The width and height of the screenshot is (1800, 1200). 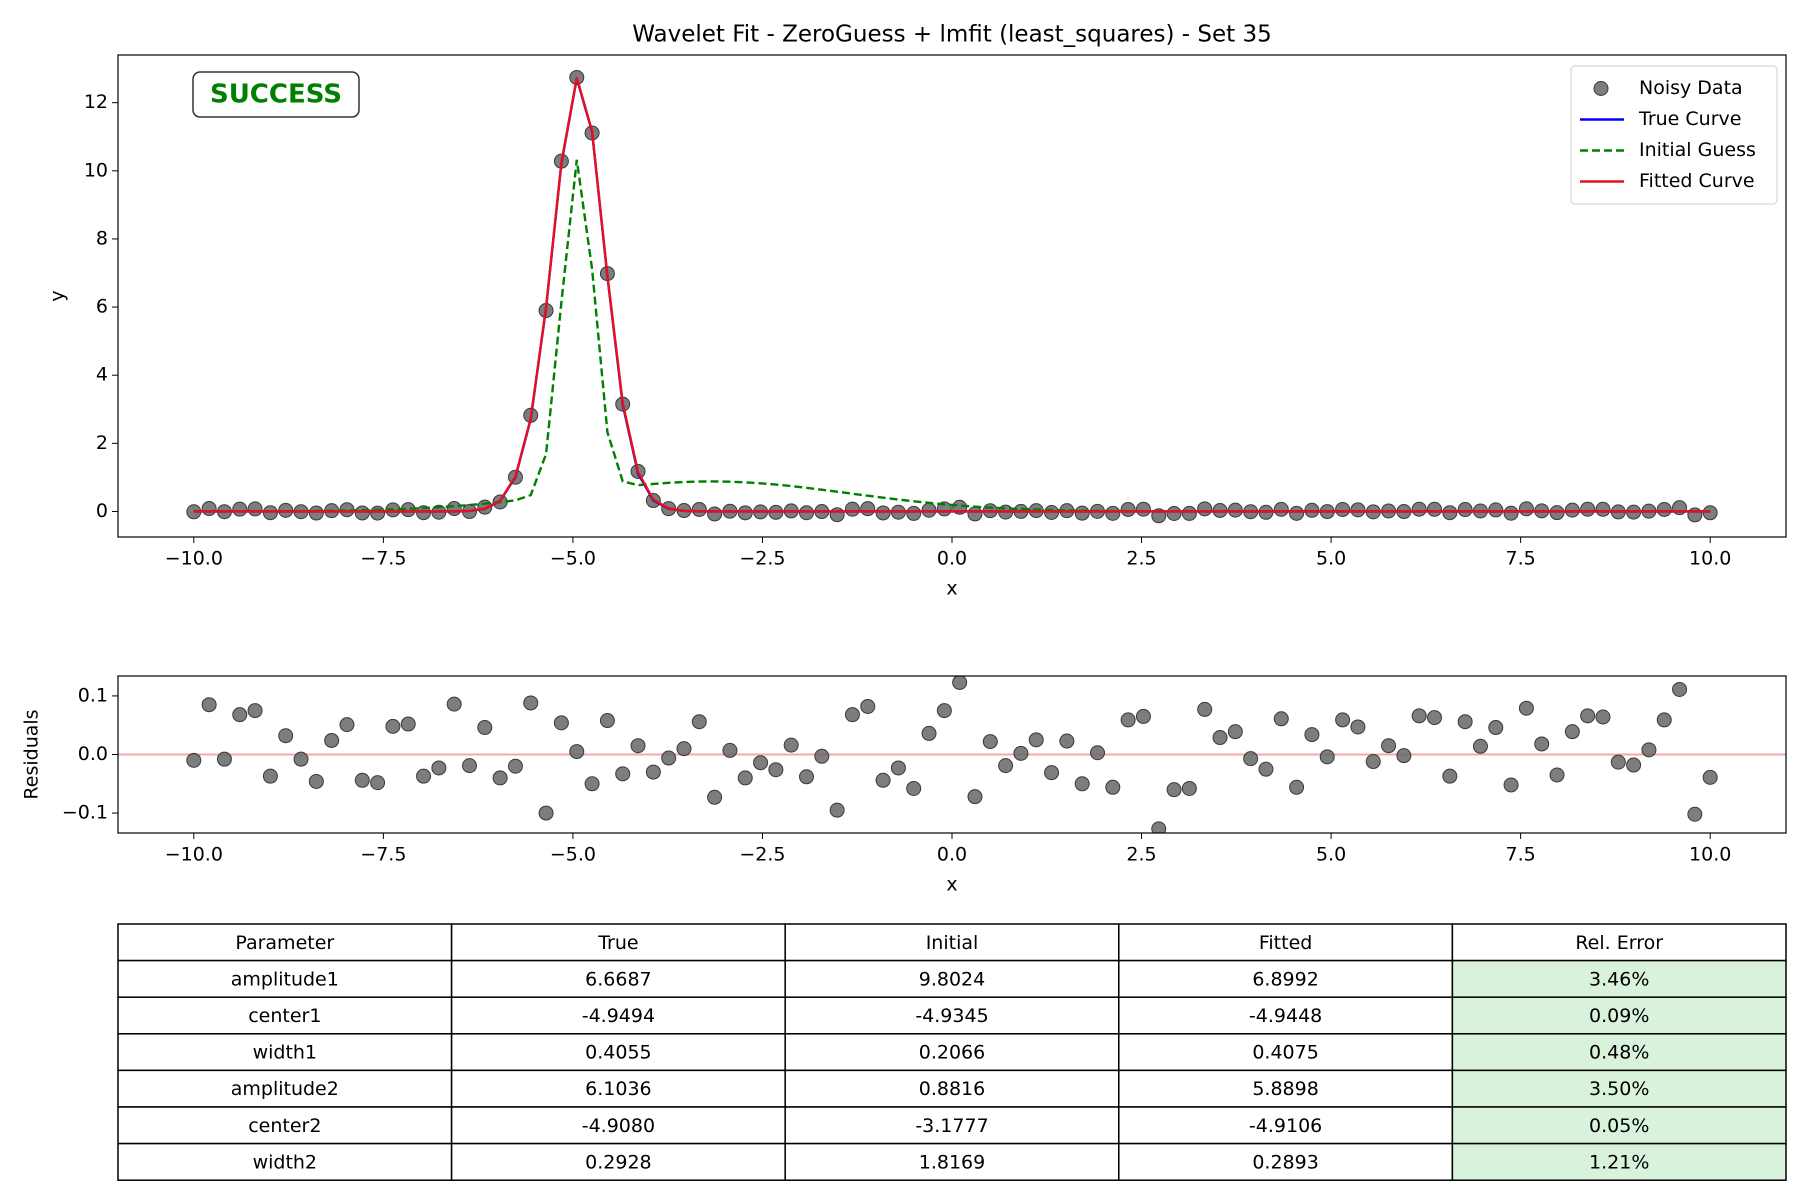 What do you see at coordinates (618, 1126) in the screenshot?
I see `table-text: -4.9080` at bounding box center [618, 1126].